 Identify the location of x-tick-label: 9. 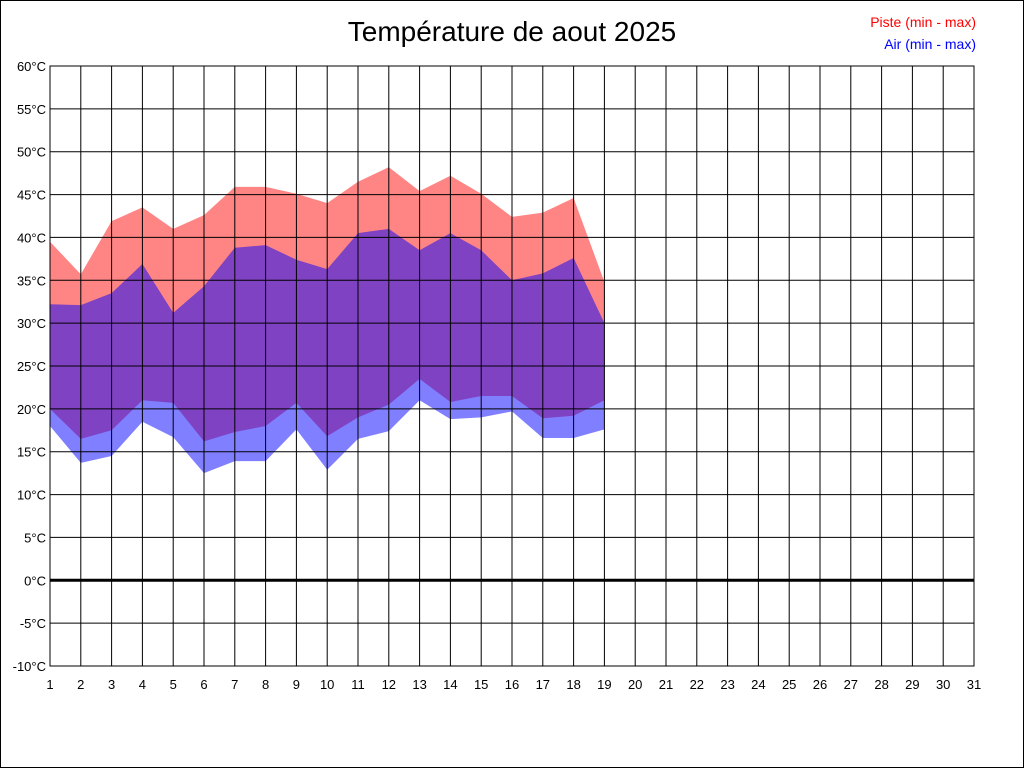
(296, 684).